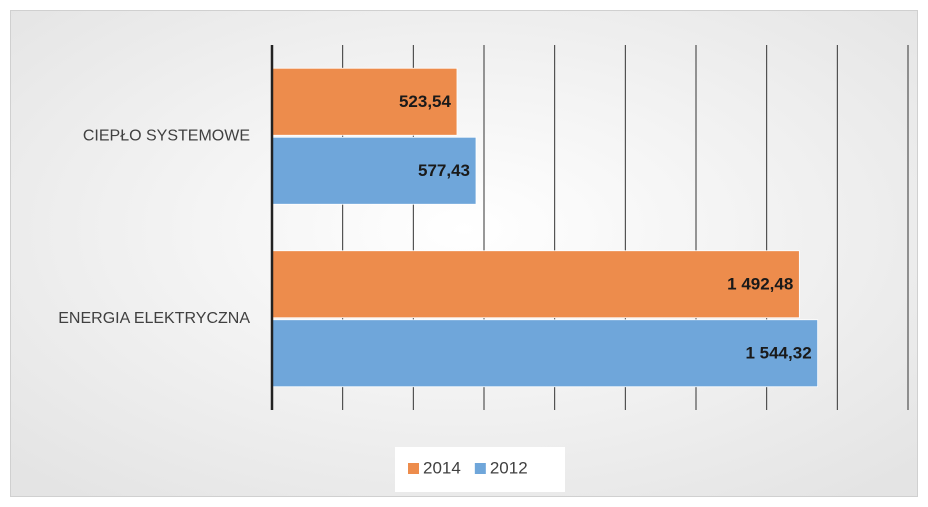  I want to click on category-label: CIEPŁO SYSTEMOWE, so click(166, 135).